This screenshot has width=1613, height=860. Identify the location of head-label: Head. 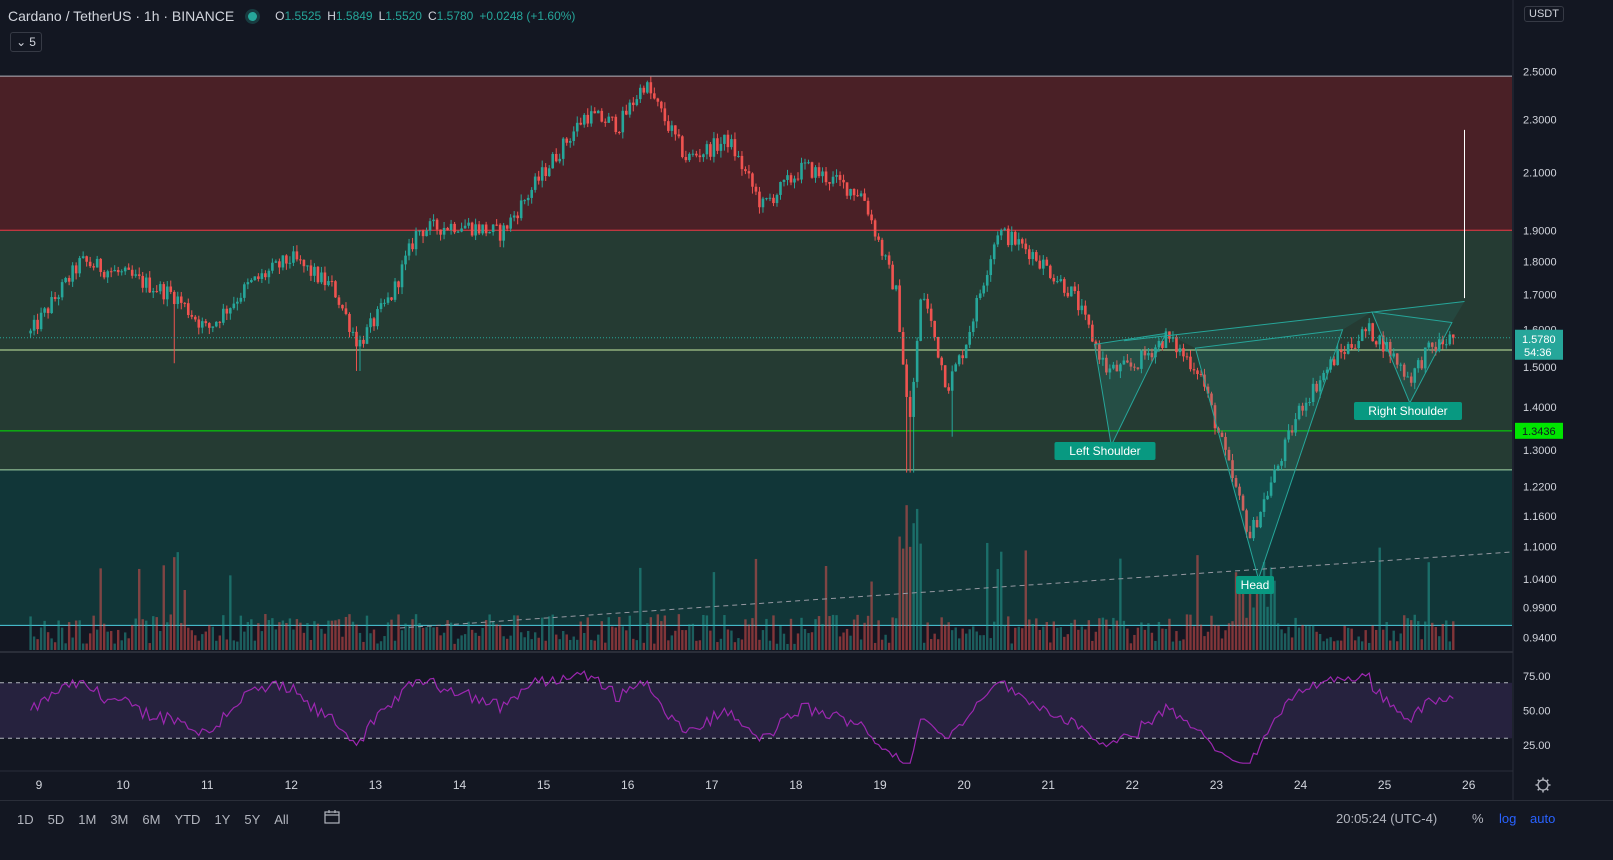
(1255, 585).